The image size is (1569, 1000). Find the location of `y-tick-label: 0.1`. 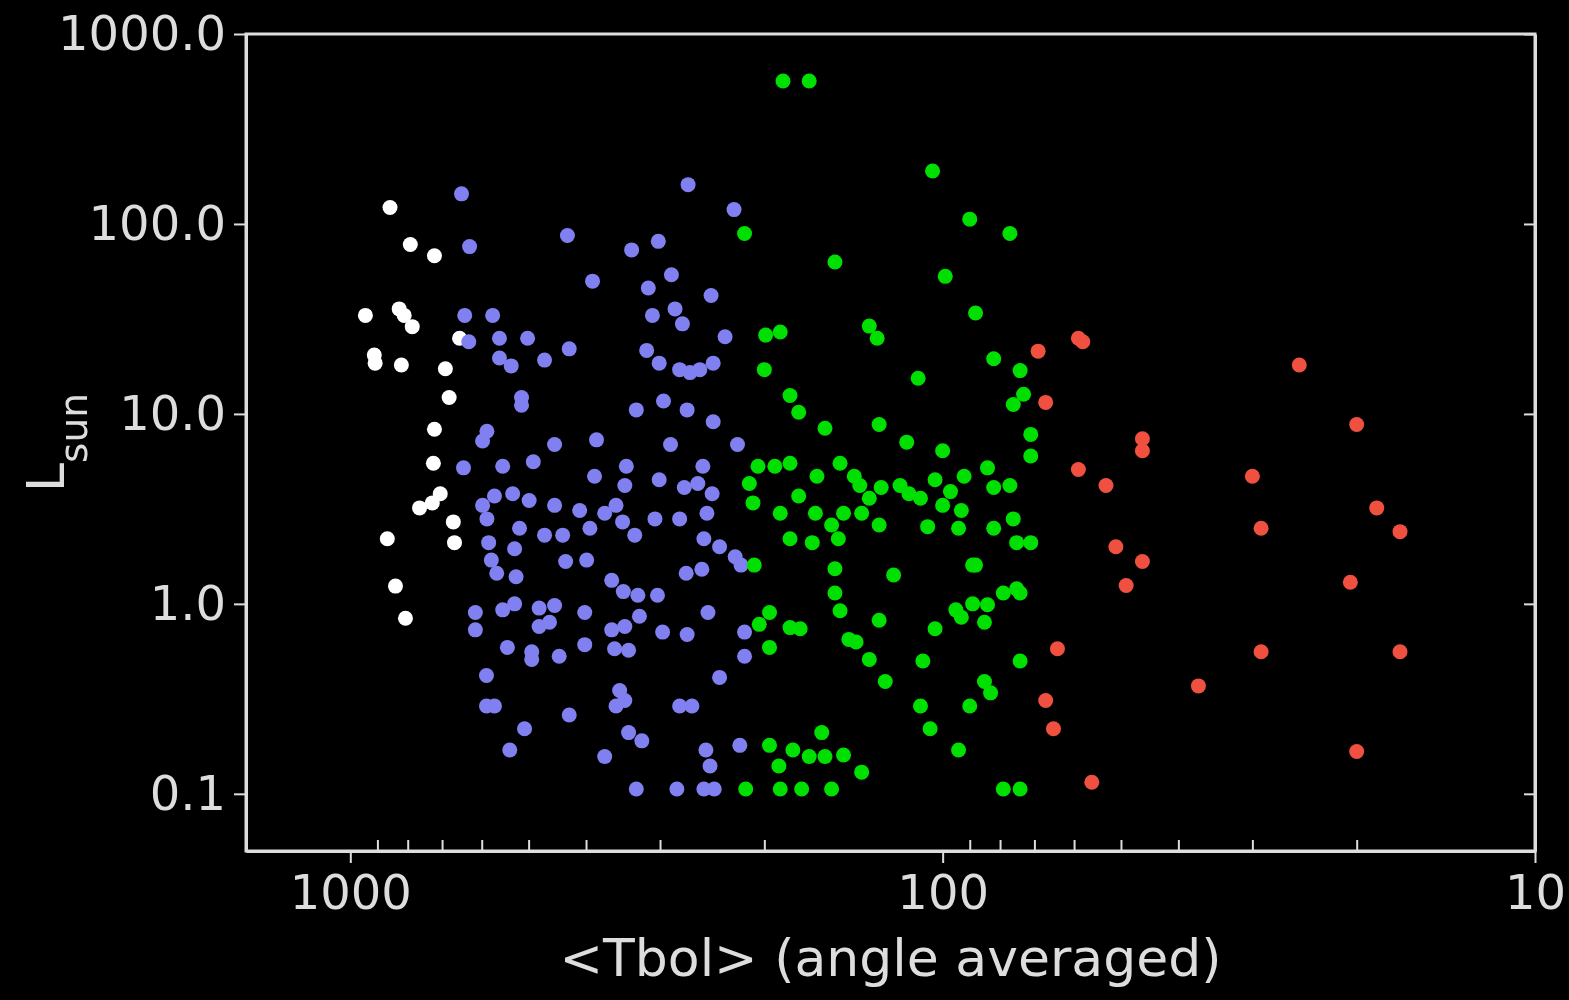

y-tick-label: 0.1 is located at coordinates (187, 792).